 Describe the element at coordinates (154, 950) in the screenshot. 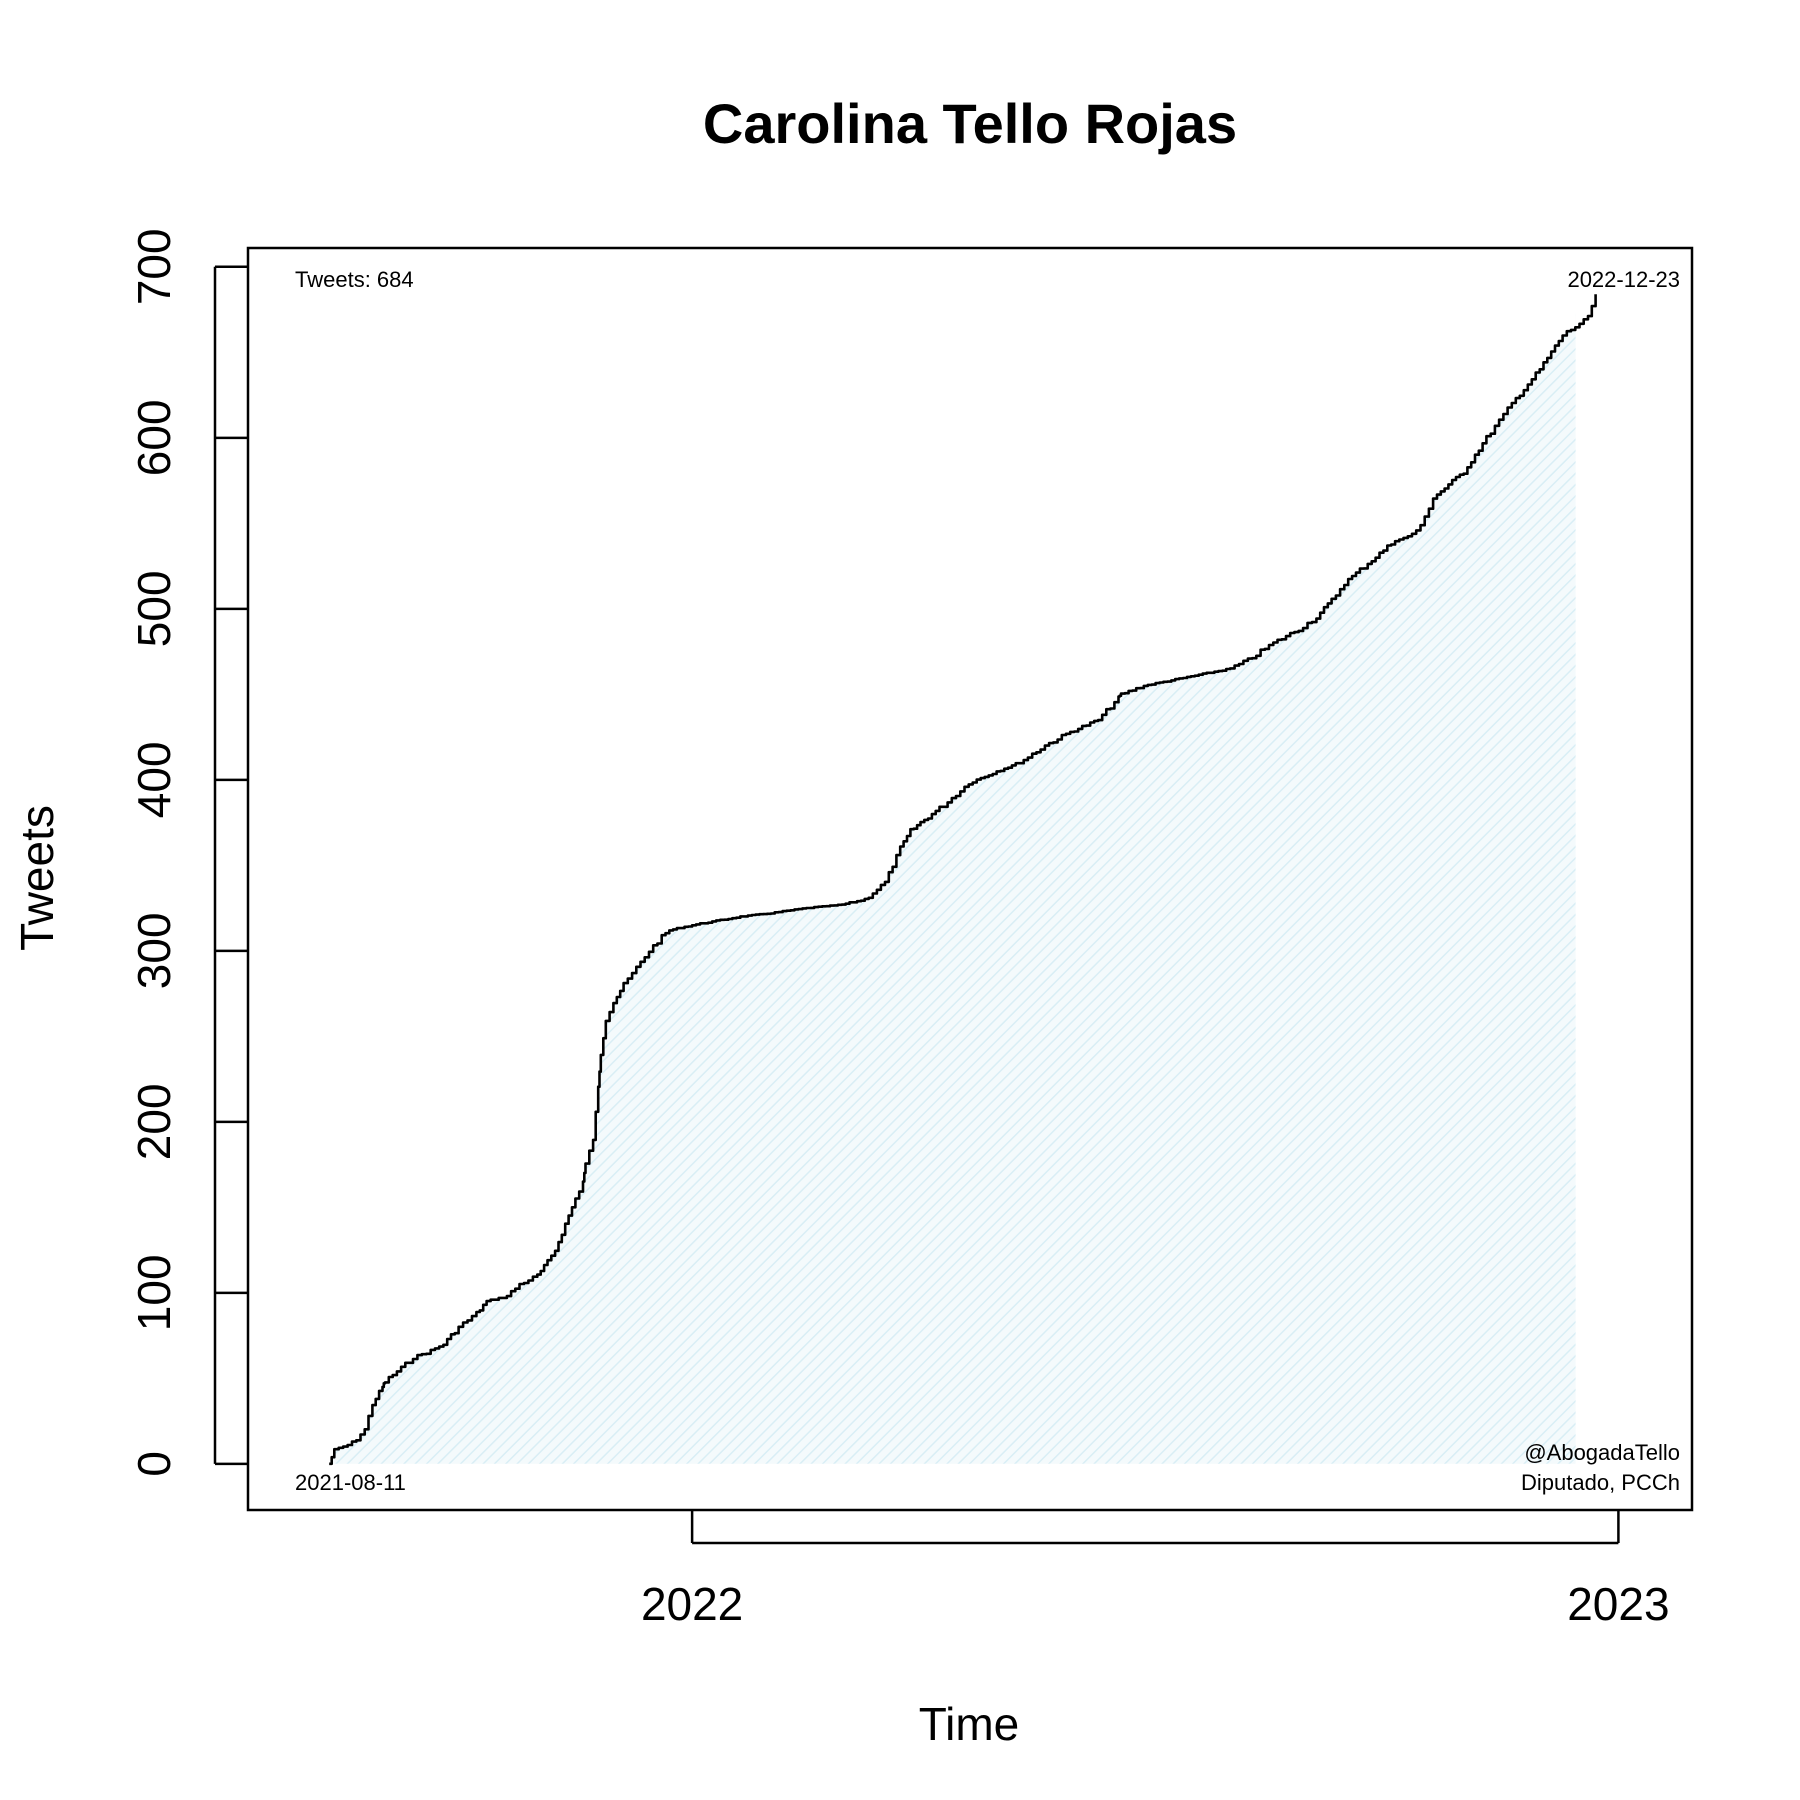

I see `y-tick-label: 300` at that location.